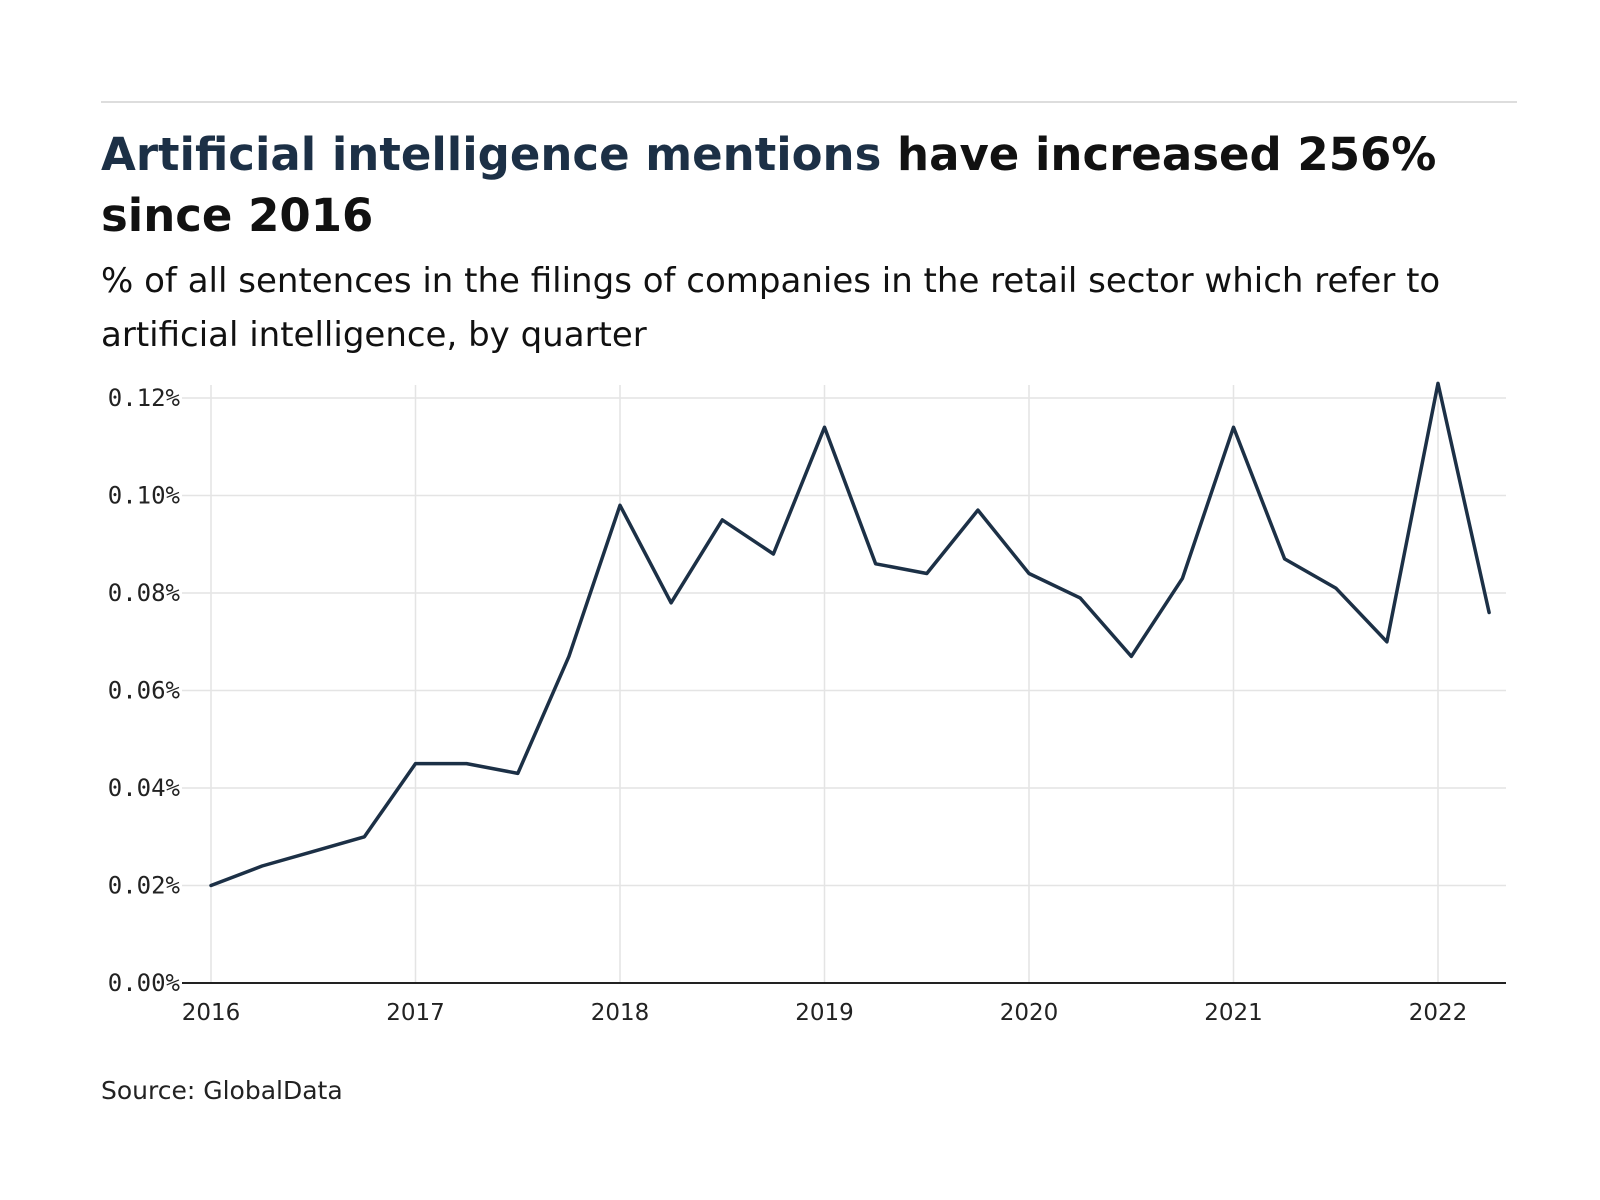 Image resolution: width=1600 pixels, height=1200 pixels. Describe the element at coordinates (211, 1013) in the screenshot. I see `x-tick-label: 2016` at that location.